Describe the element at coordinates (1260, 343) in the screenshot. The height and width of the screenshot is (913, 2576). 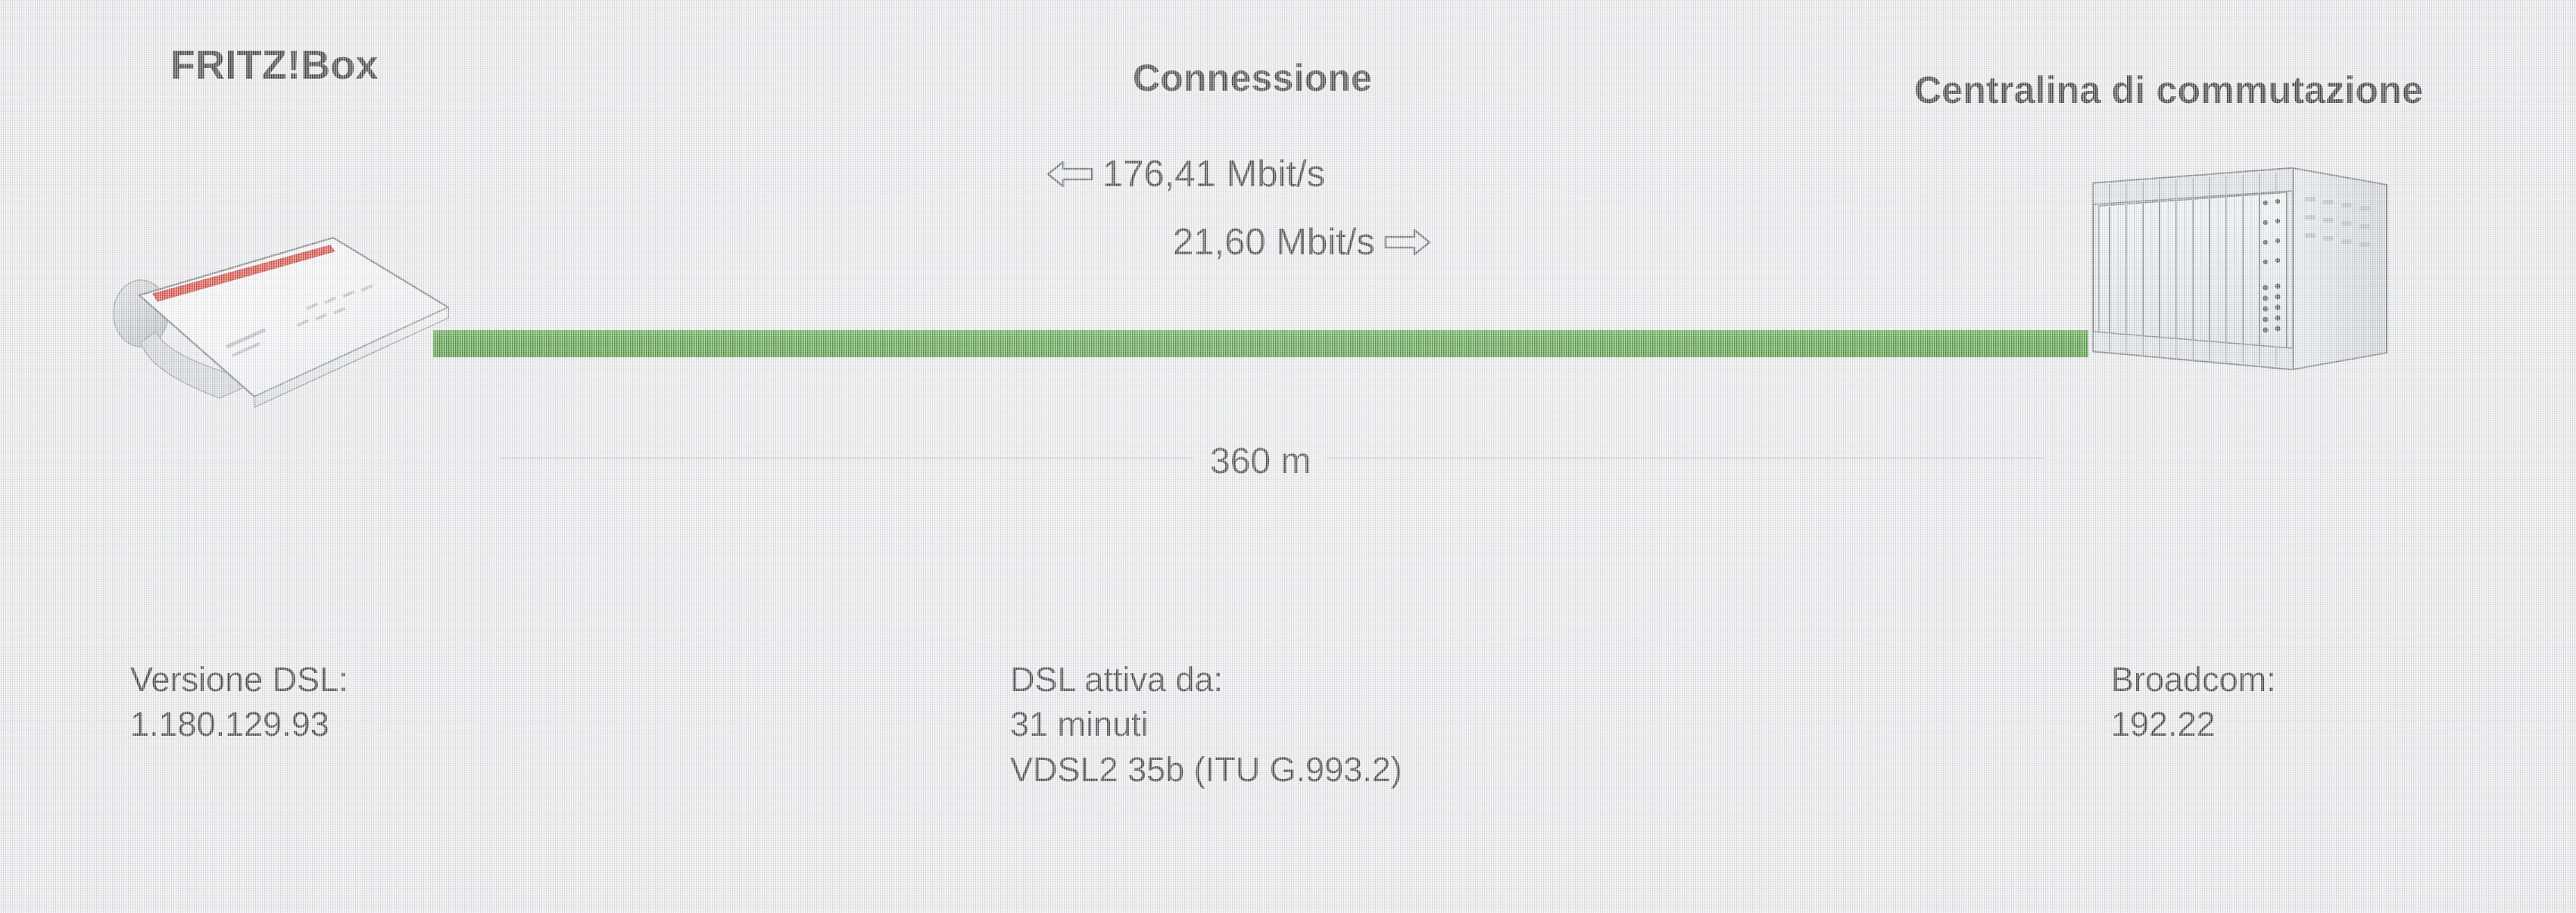
I see `dsl-link-status-line` at that location.